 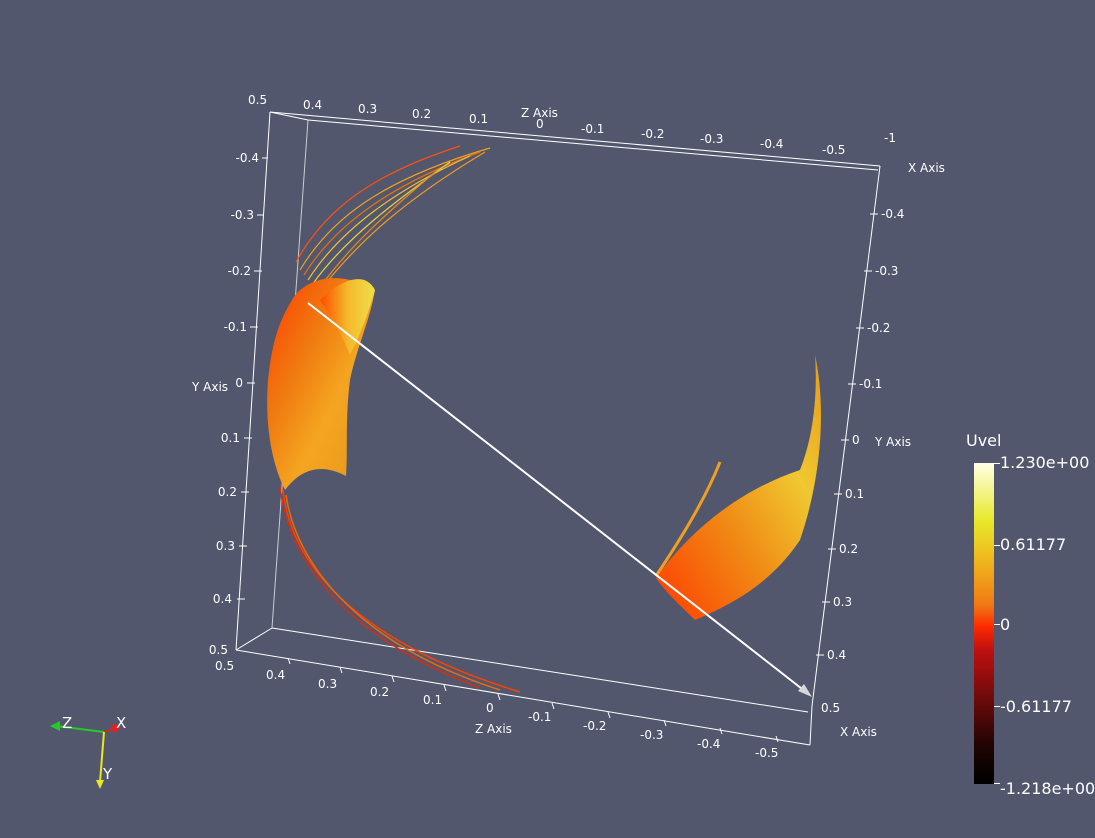 What do you see at coordinates (688, 519) in the screenshot?
I see `surface-right-strand` at bounding box center [688, 519].